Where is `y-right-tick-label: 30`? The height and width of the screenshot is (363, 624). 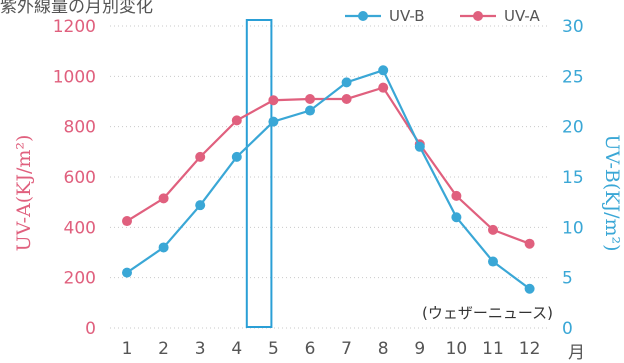
y-right-tick-label: 30 is located at coordinates (573, 27).